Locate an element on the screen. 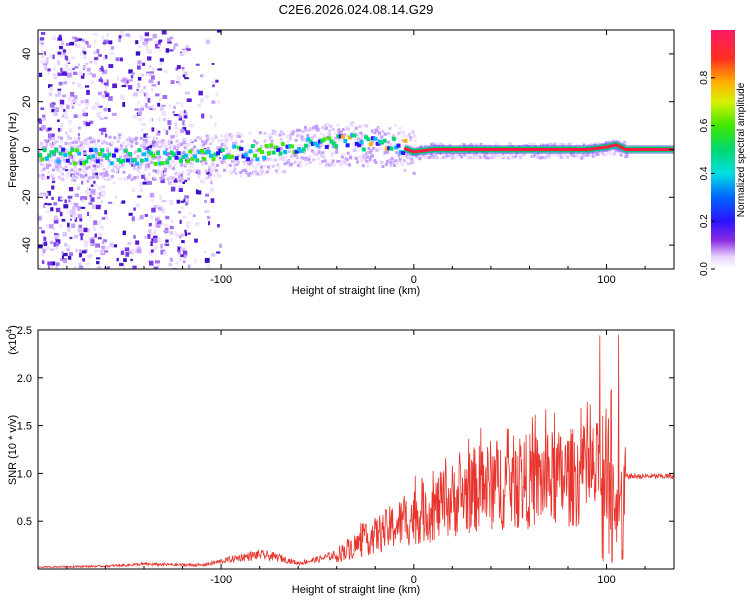  y-tick-label: 1.5 is located at coordinates (24, 427).